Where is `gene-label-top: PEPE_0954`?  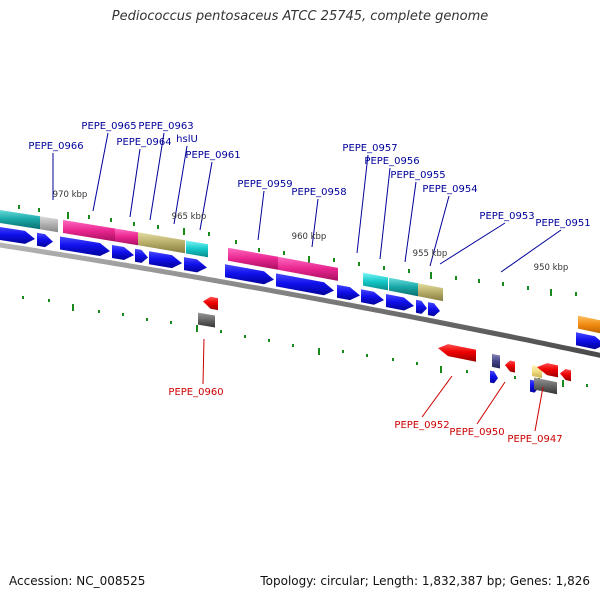
gene-label-top: PEPE_0954 is located at coordinates (449, 189).